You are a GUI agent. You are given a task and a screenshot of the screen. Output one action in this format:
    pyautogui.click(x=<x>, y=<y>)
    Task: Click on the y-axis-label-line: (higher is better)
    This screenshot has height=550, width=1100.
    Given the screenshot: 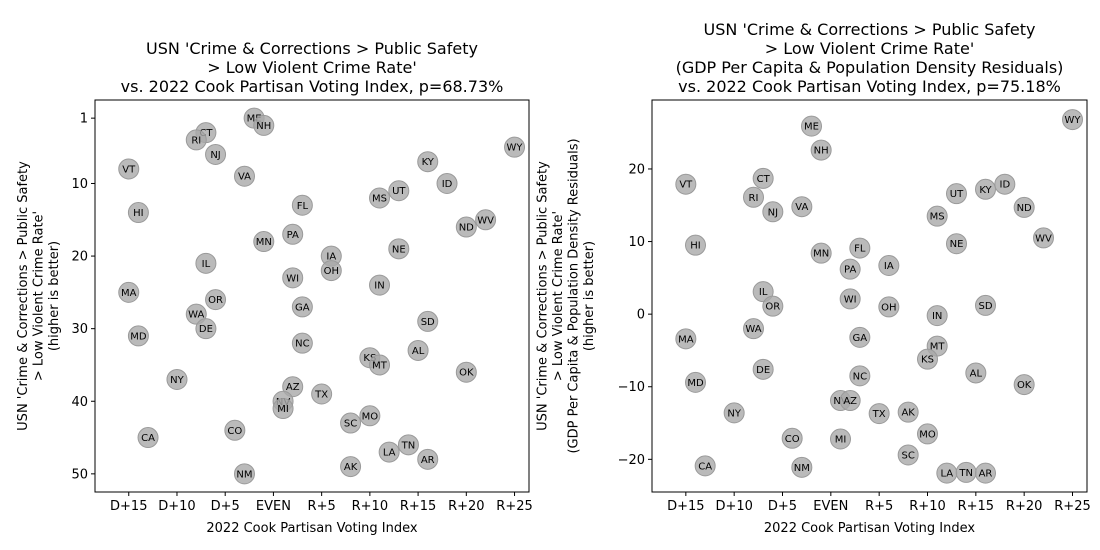 What is the action you would take?
    pyautogui.click(x=589, y=296)
    